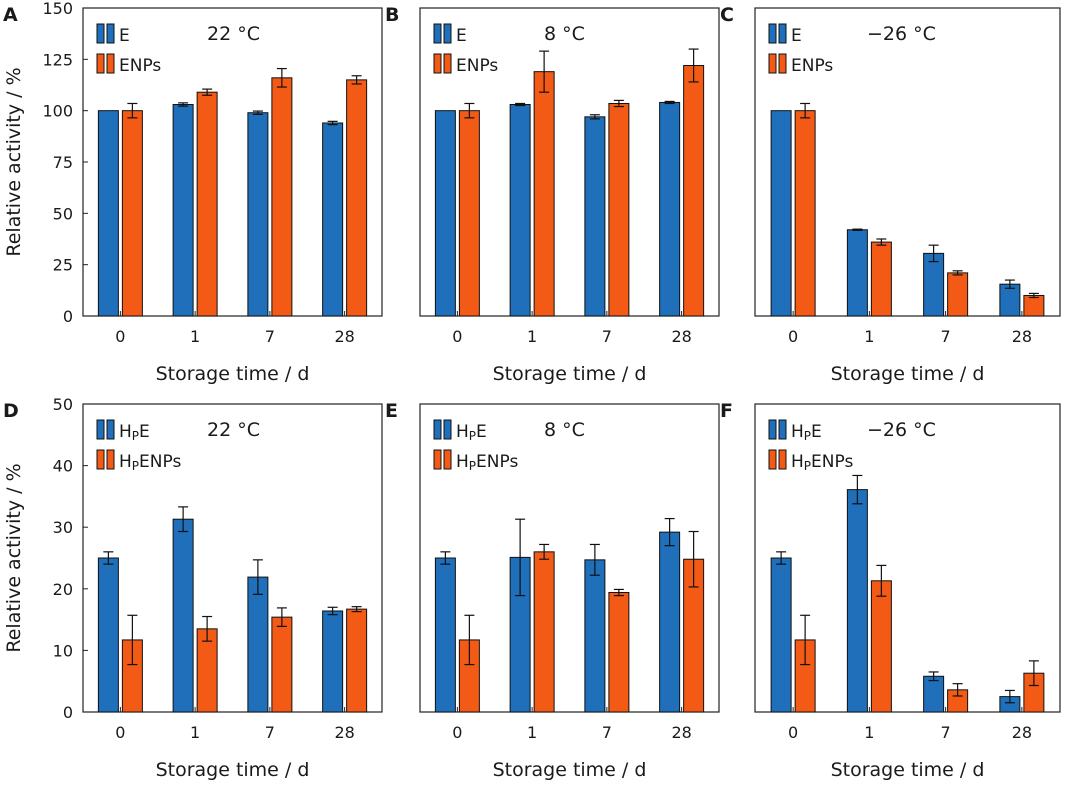 The height and width of the screenshot is (785, 1065). What do you see at coordinates (63, 589) in the screenshot?
I see `y-tick-label: 20` at bounding box center [63, 589].